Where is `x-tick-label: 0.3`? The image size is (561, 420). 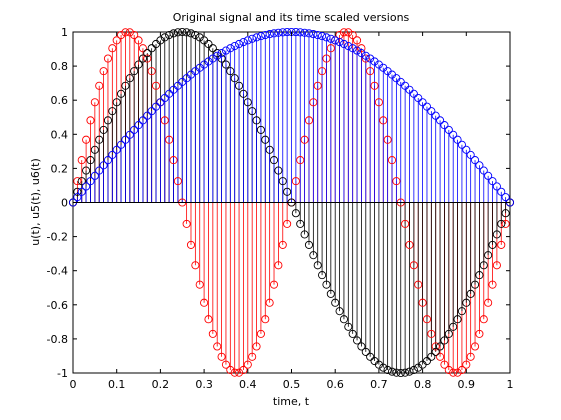
x-tick-label: 0.3 is located at coordinates (204, 384).